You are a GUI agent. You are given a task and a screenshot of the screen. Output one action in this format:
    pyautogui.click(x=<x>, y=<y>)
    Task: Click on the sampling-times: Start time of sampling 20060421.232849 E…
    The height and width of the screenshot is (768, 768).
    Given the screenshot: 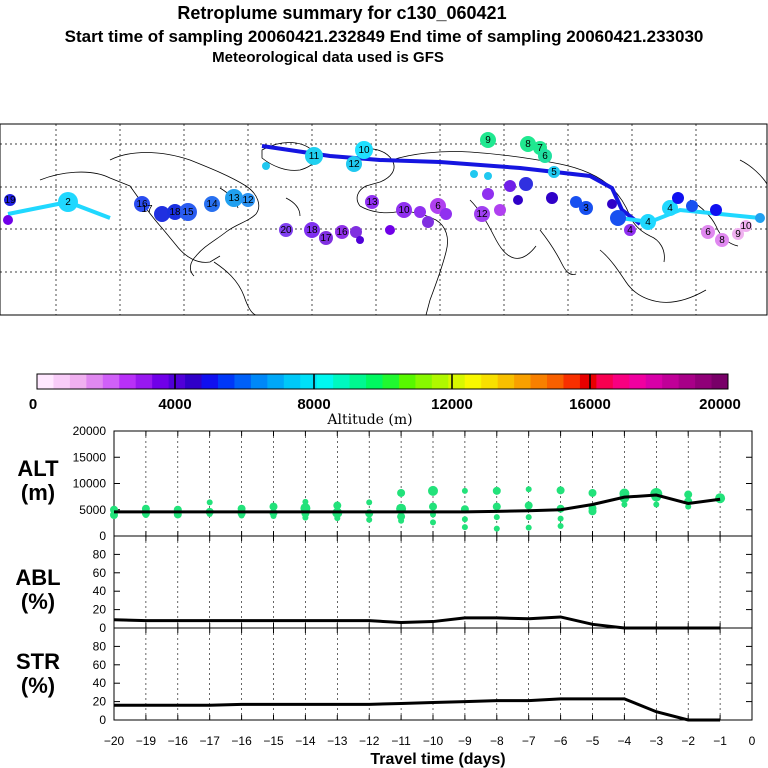 What is the action you would take?
    pyautogui.click(x=384, y=36)
    